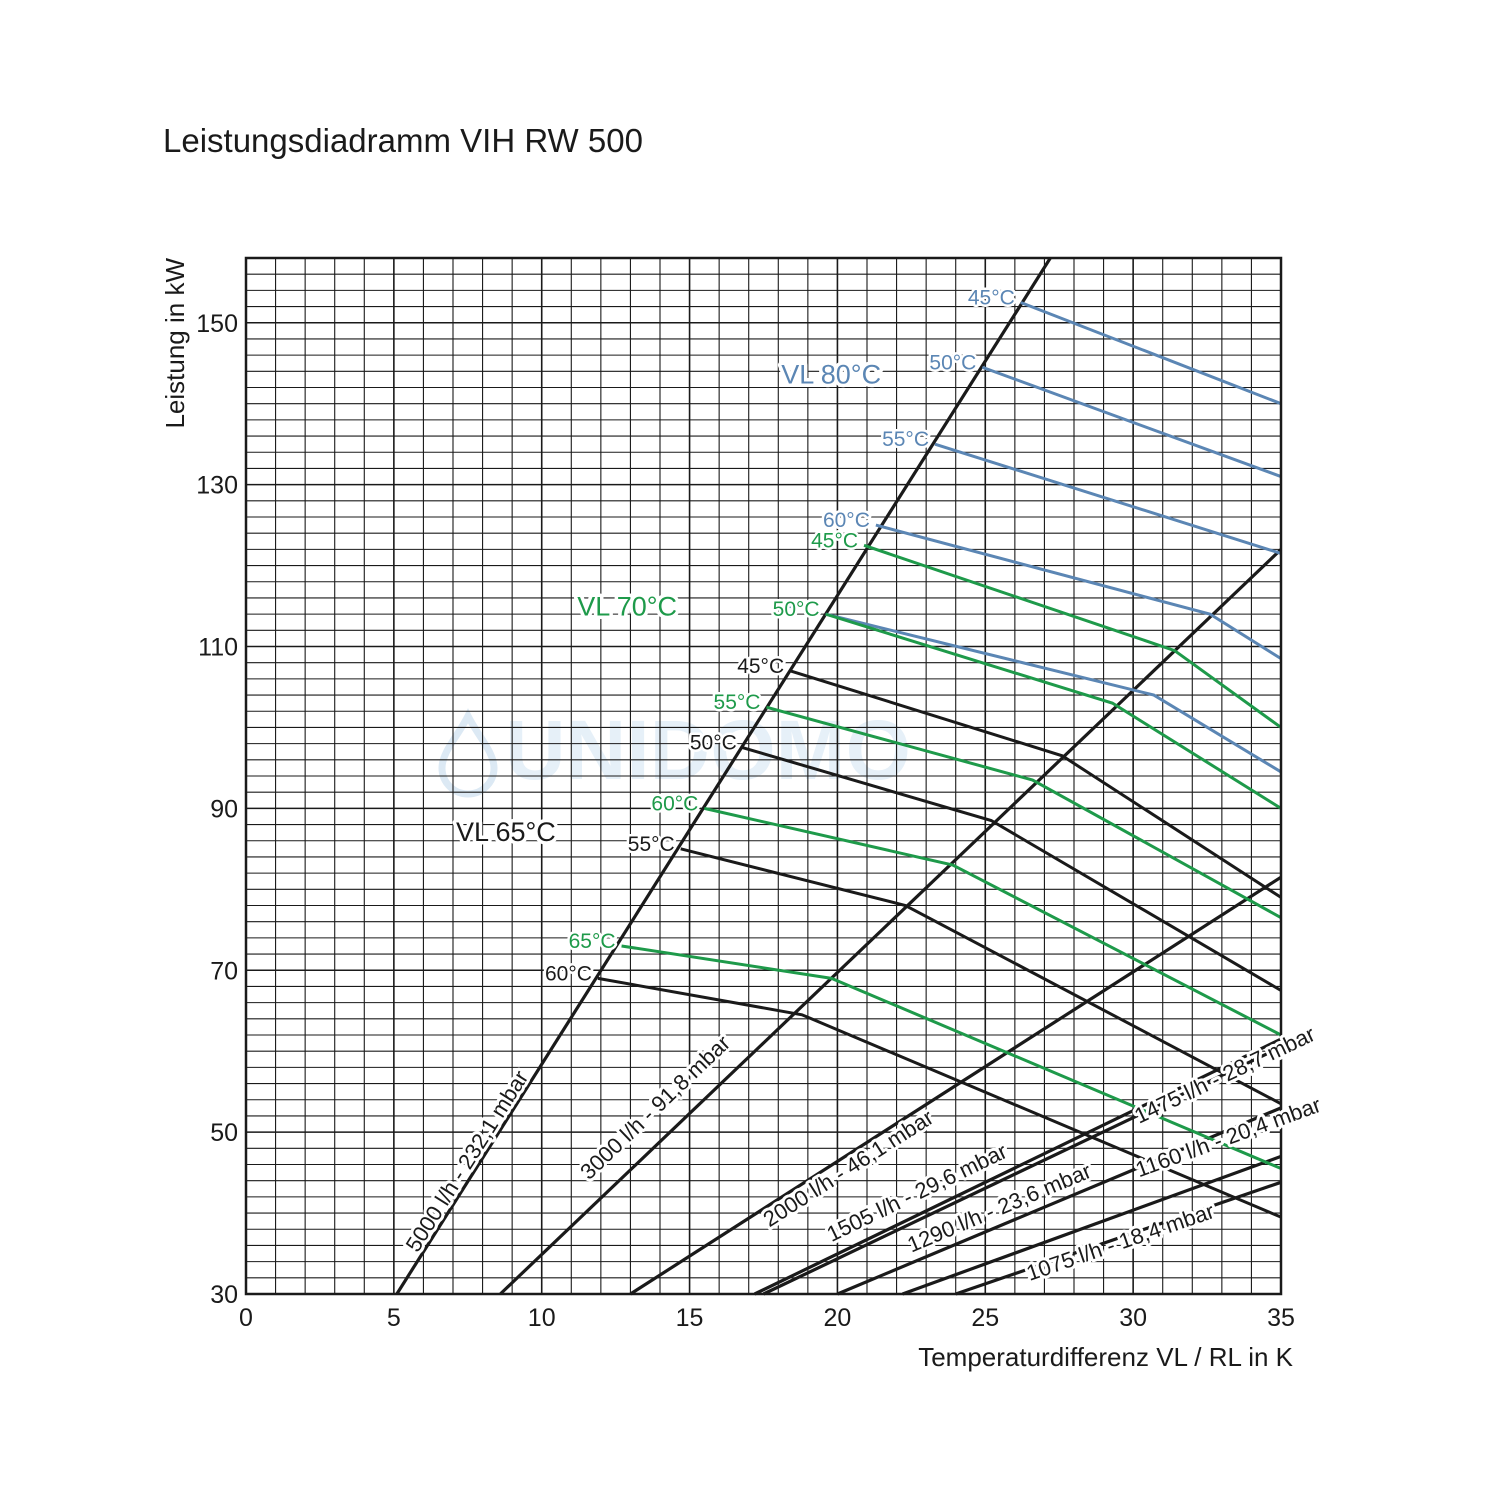 This screenshot has width=1500, height=1500. I want to click on series-vl70-60-c, so click(993, 921).